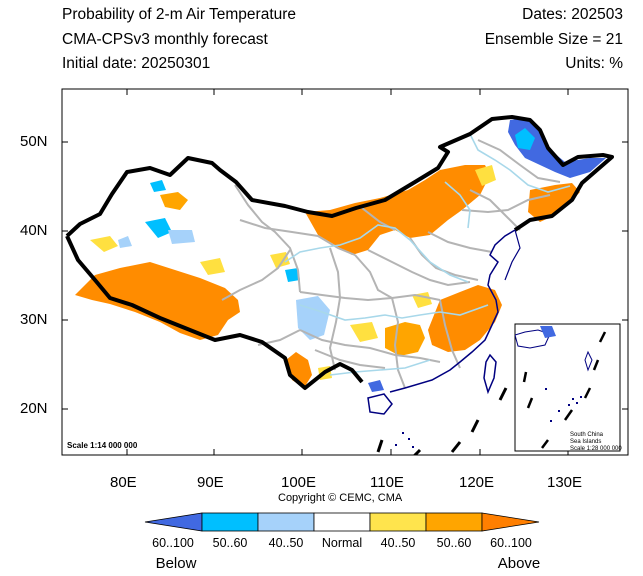 This screenshot has height=576, width=643. Describe the element at coordinates (123, 482) in the screenshot. I see `lon-label-80e: 80E` at that location.